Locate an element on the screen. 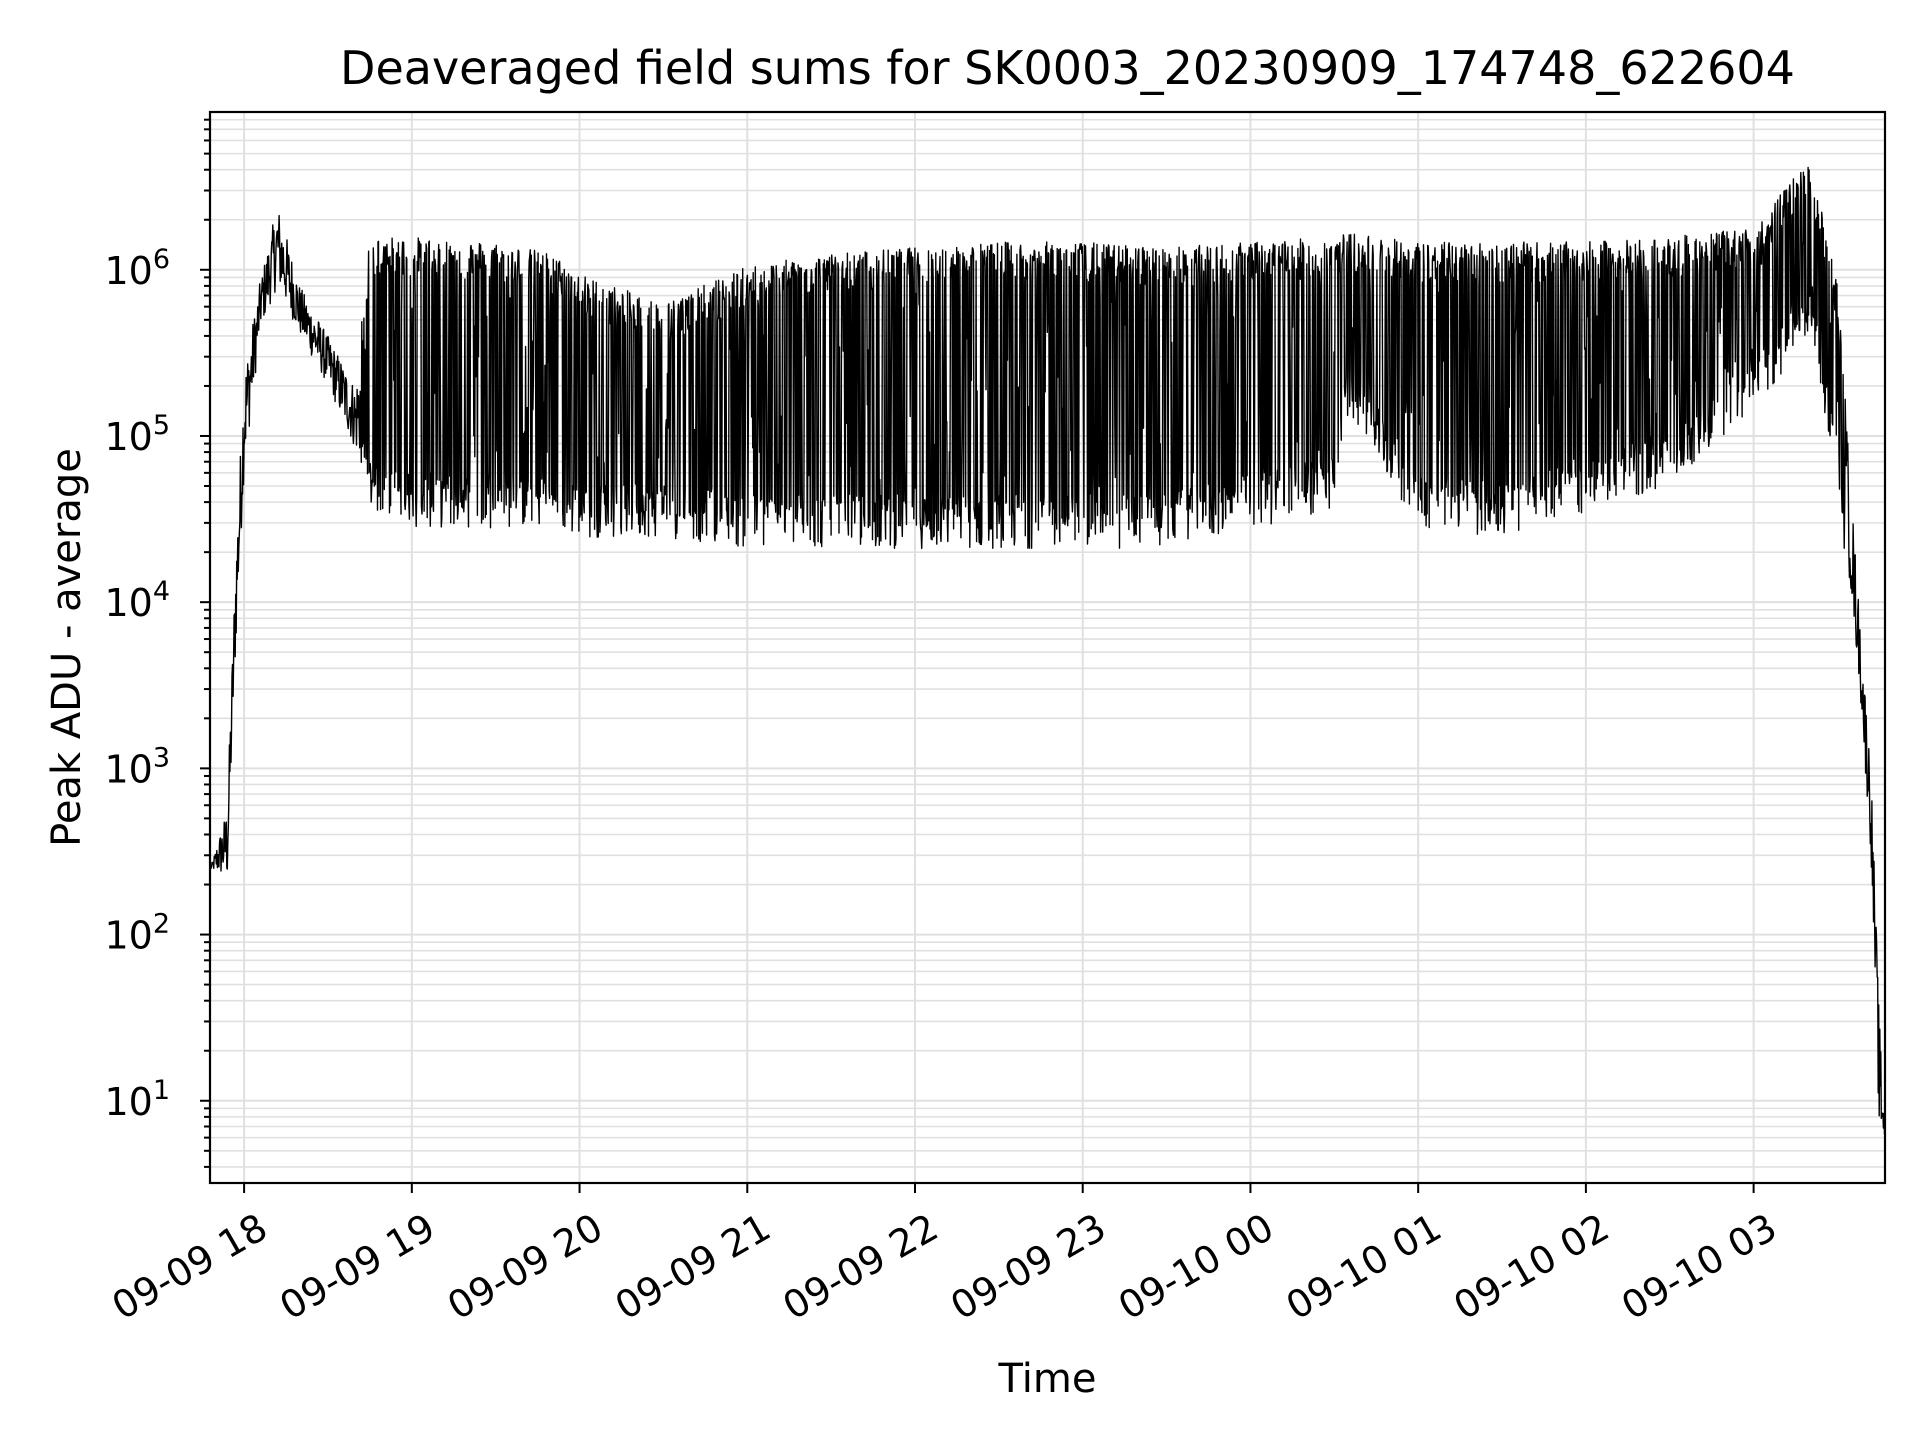  y-tick-label: 10¹ is located at coordinates (137, 1099).